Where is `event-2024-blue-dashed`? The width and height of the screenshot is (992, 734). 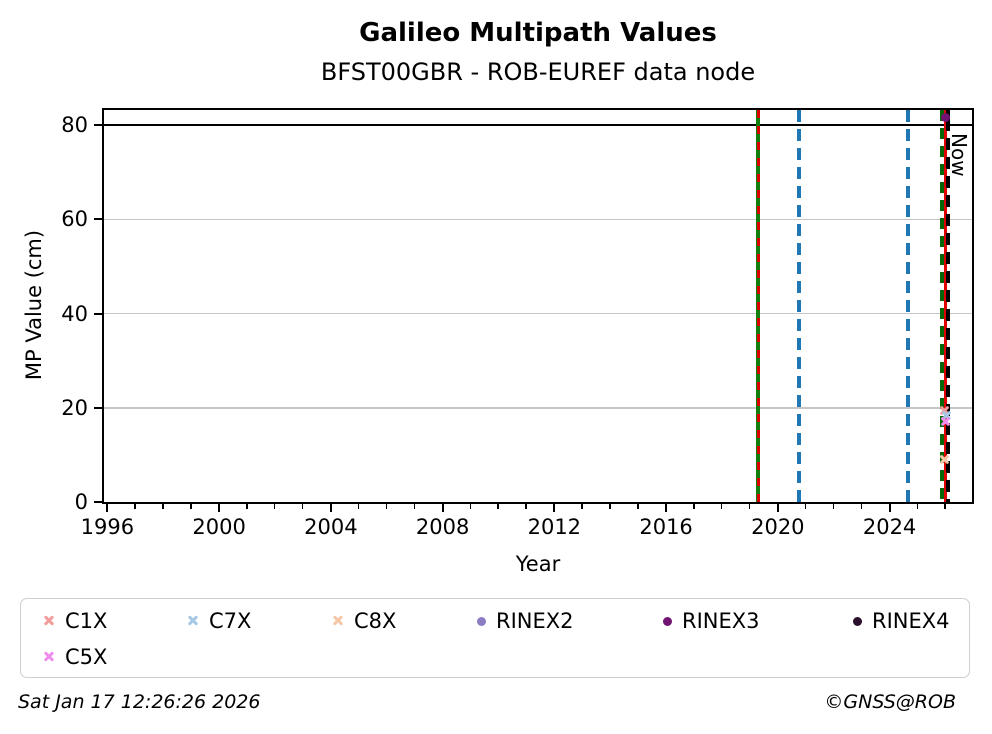 event-2024-blue-dashed is located at coordinates (908, 306).